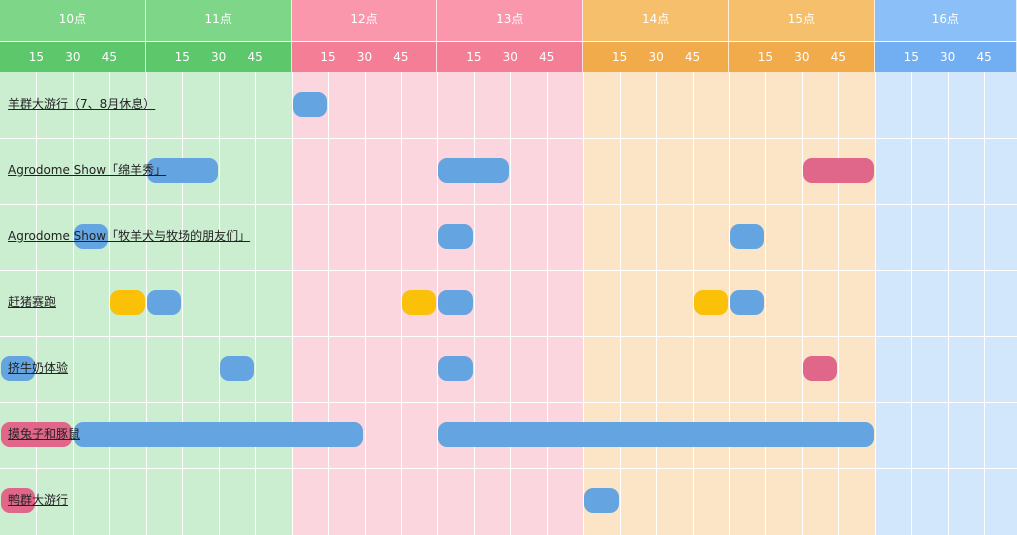 This screenshot has width=1017, height=535. I want to click on activity-name-link: 摸兔子和豚鼠, so click(44, 434).